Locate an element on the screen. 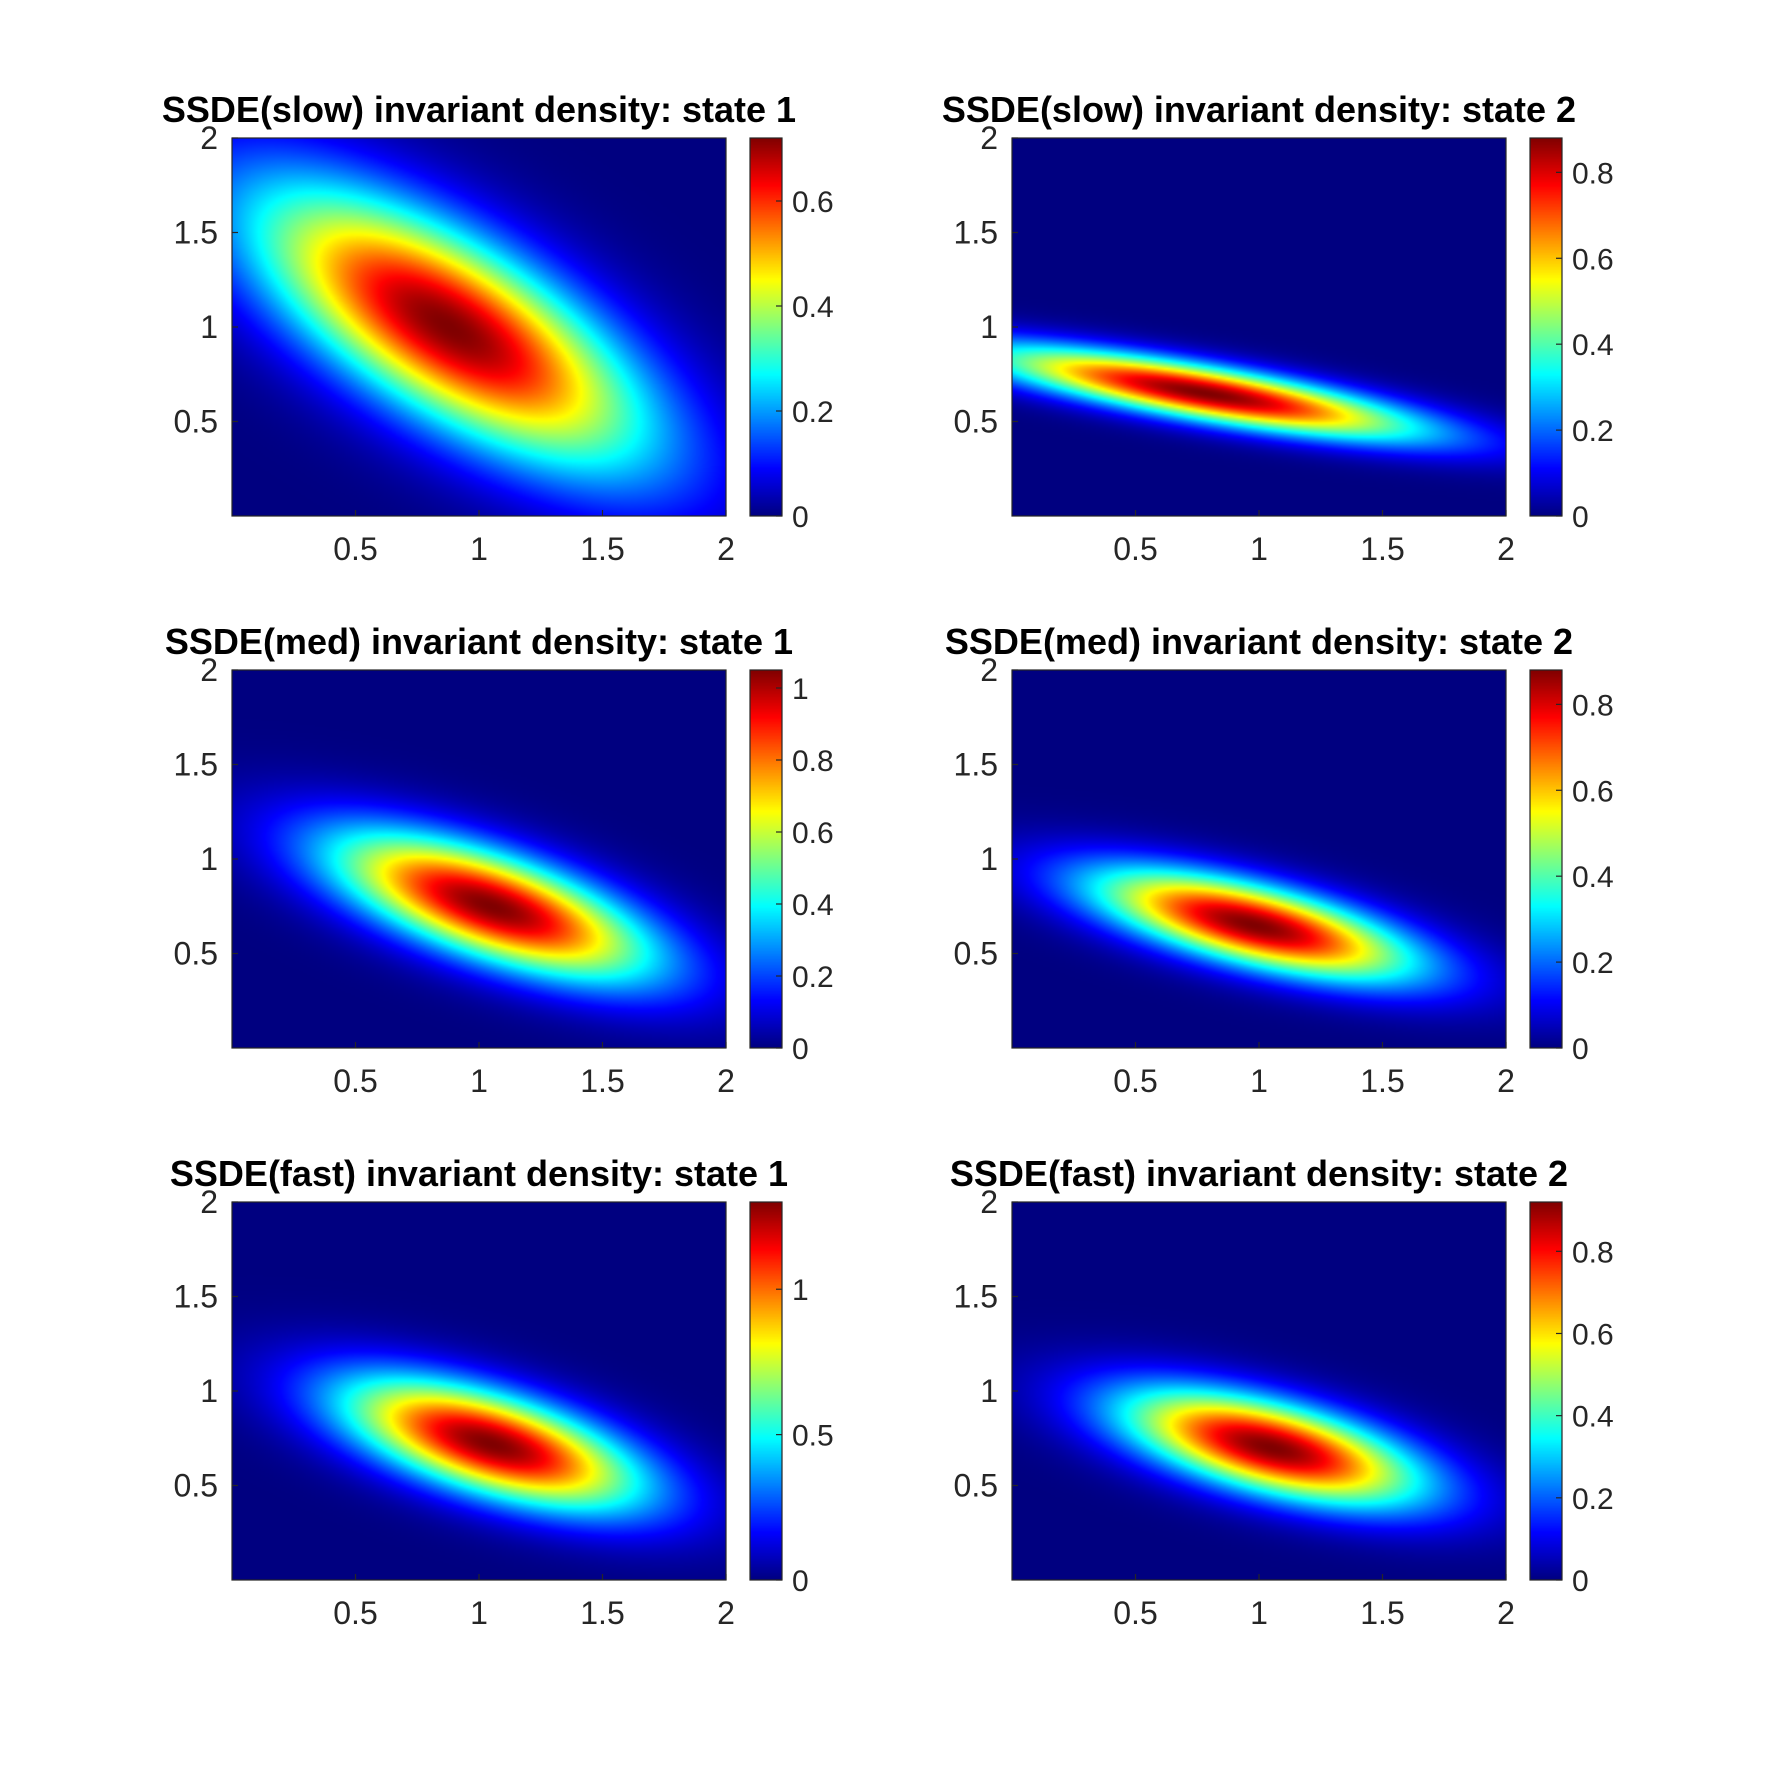  subplot-title: SSDE(med) invariant density: state 1 is located at coordinates (479, 641).